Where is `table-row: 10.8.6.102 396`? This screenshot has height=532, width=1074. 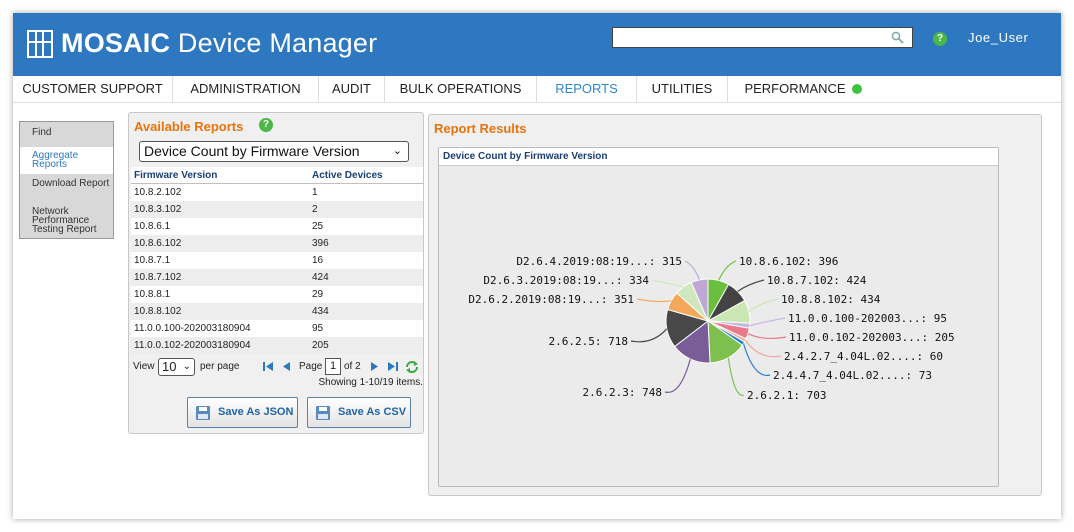 table-row: 10.8.6.102 396 is located at coordinates (277, 243).